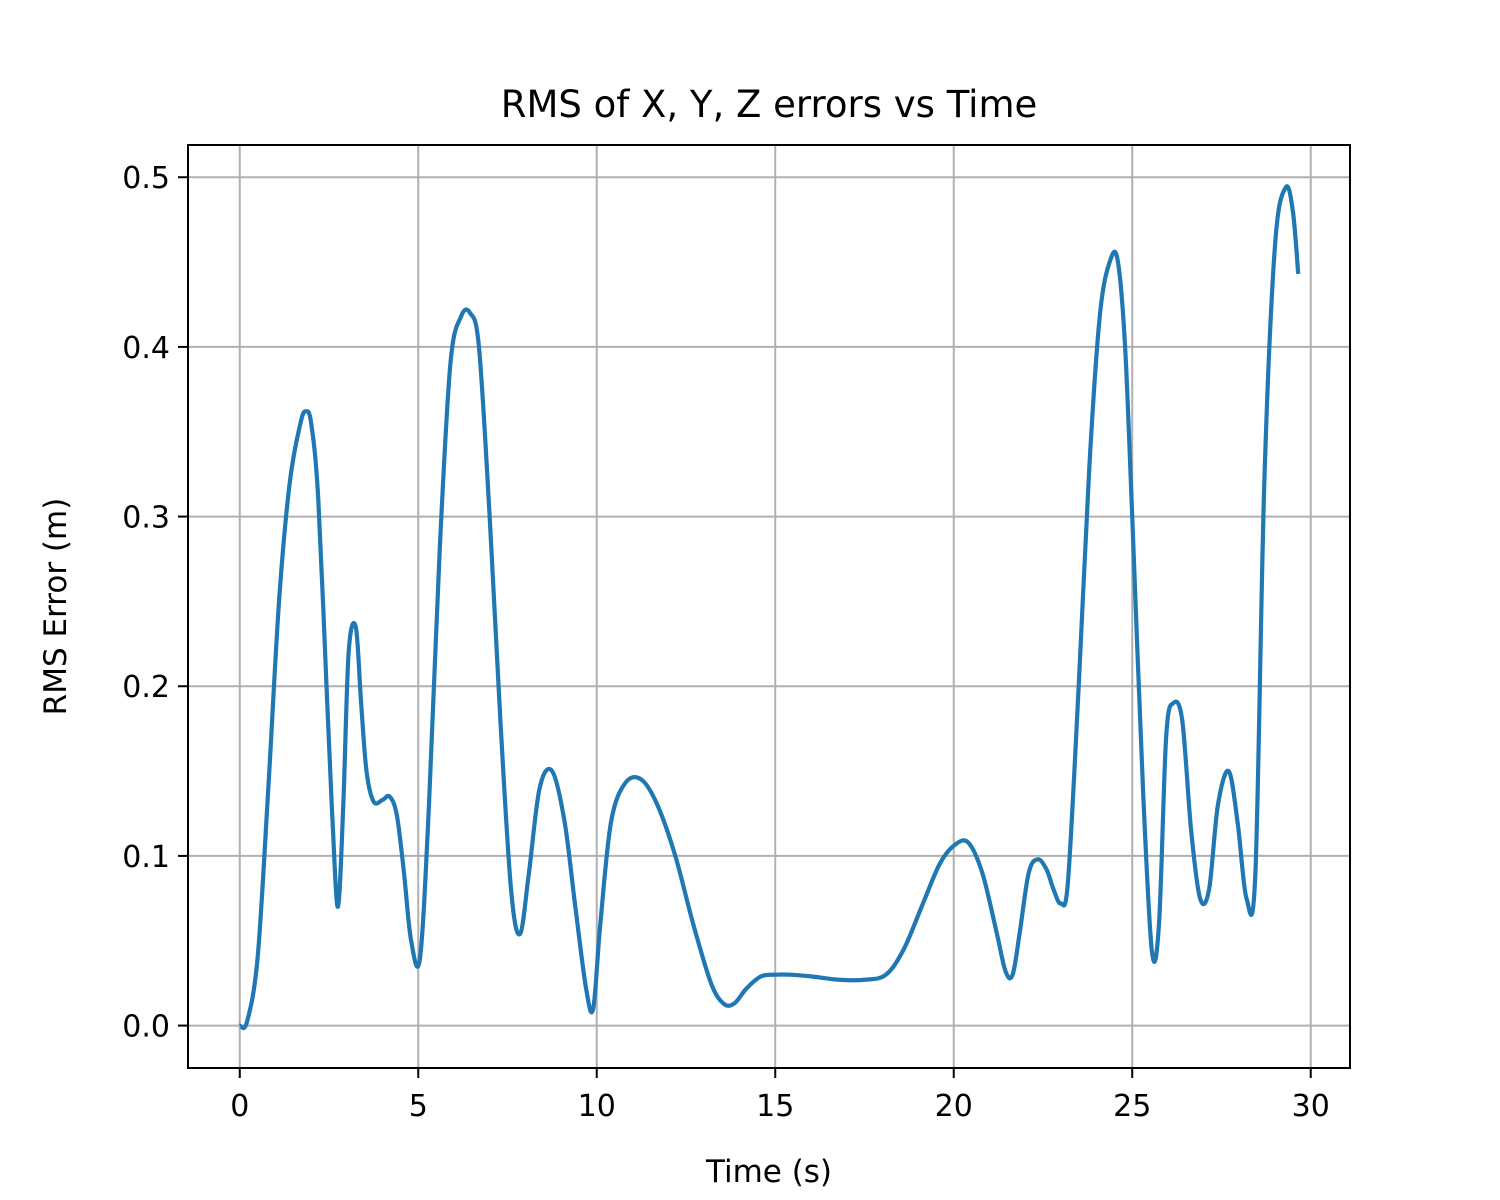 Image resolution: width=1500 pixels, height=1200 pixels. What do you see at coordinates (775, 1106) in the screenshot?
I see `x-tick-label: 15` at bounding box center [775, 1106].